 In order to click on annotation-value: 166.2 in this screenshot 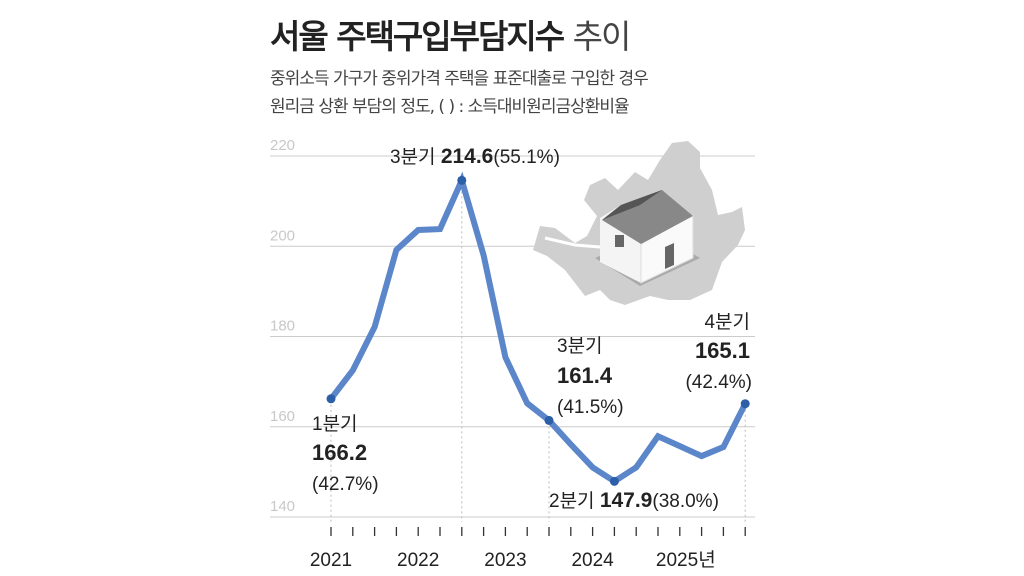, I will do `click(339, 452)`.